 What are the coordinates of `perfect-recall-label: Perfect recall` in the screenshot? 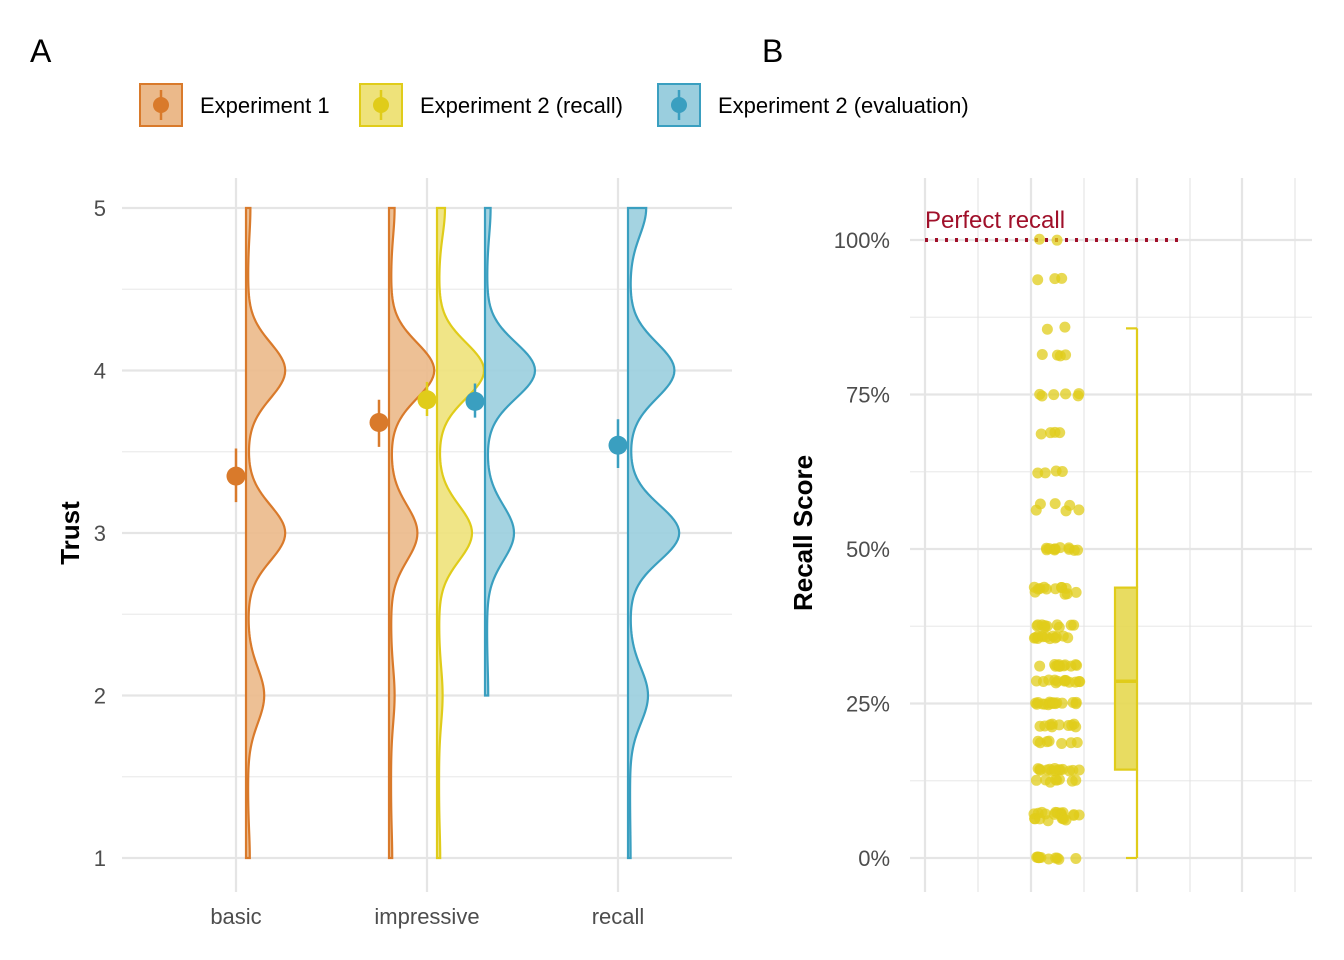 It's located at (995, 220).